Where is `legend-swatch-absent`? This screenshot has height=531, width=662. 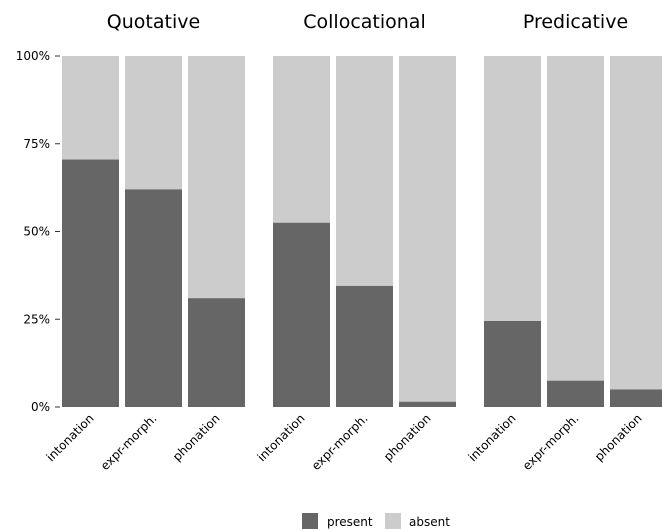
legend-swatch-absent is located at coordinates (393, 521).